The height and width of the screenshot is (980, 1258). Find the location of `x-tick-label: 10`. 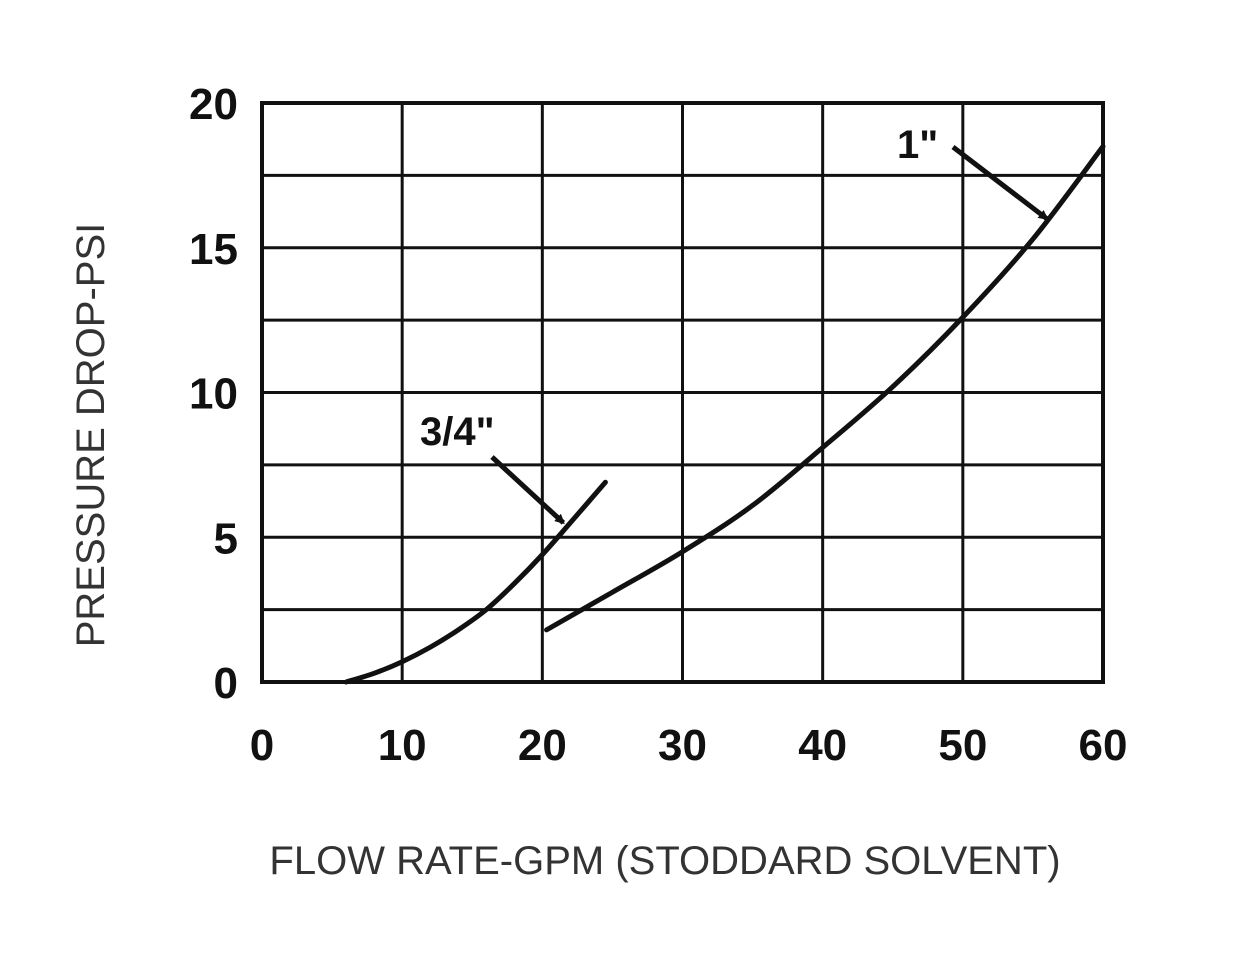

x-tick-label: 10 is located at coordinates (402, 745).